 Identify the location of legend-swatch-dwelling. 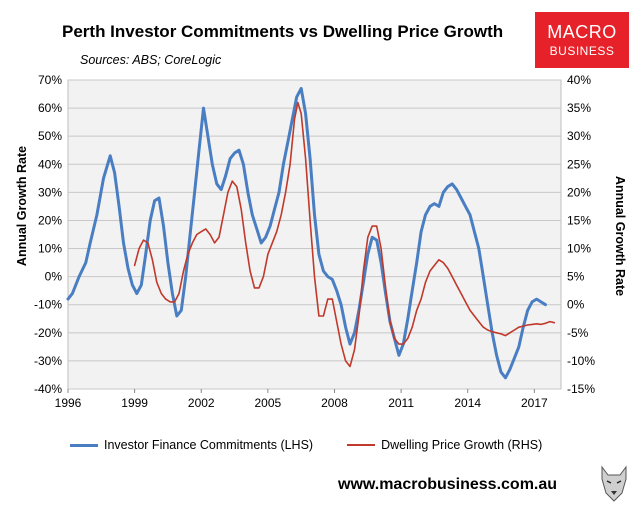
(361, 445).